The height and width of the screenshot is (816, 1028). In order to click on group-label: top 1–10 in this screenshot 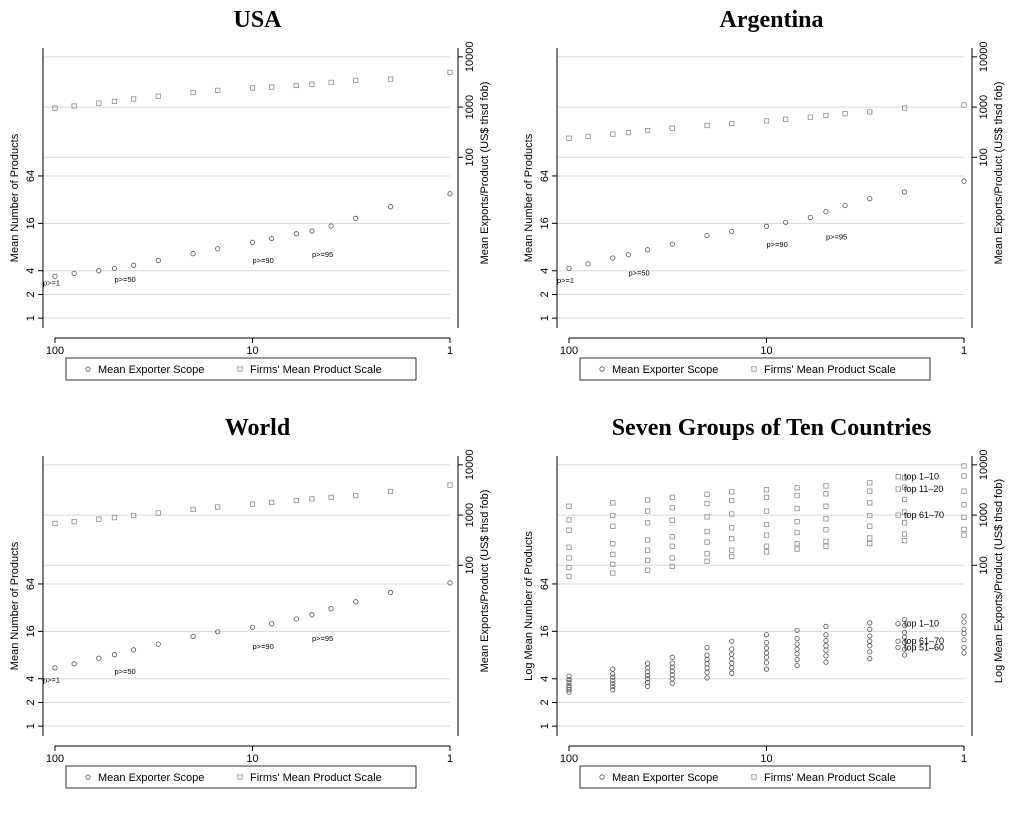, I will do `click(921, 624)`.